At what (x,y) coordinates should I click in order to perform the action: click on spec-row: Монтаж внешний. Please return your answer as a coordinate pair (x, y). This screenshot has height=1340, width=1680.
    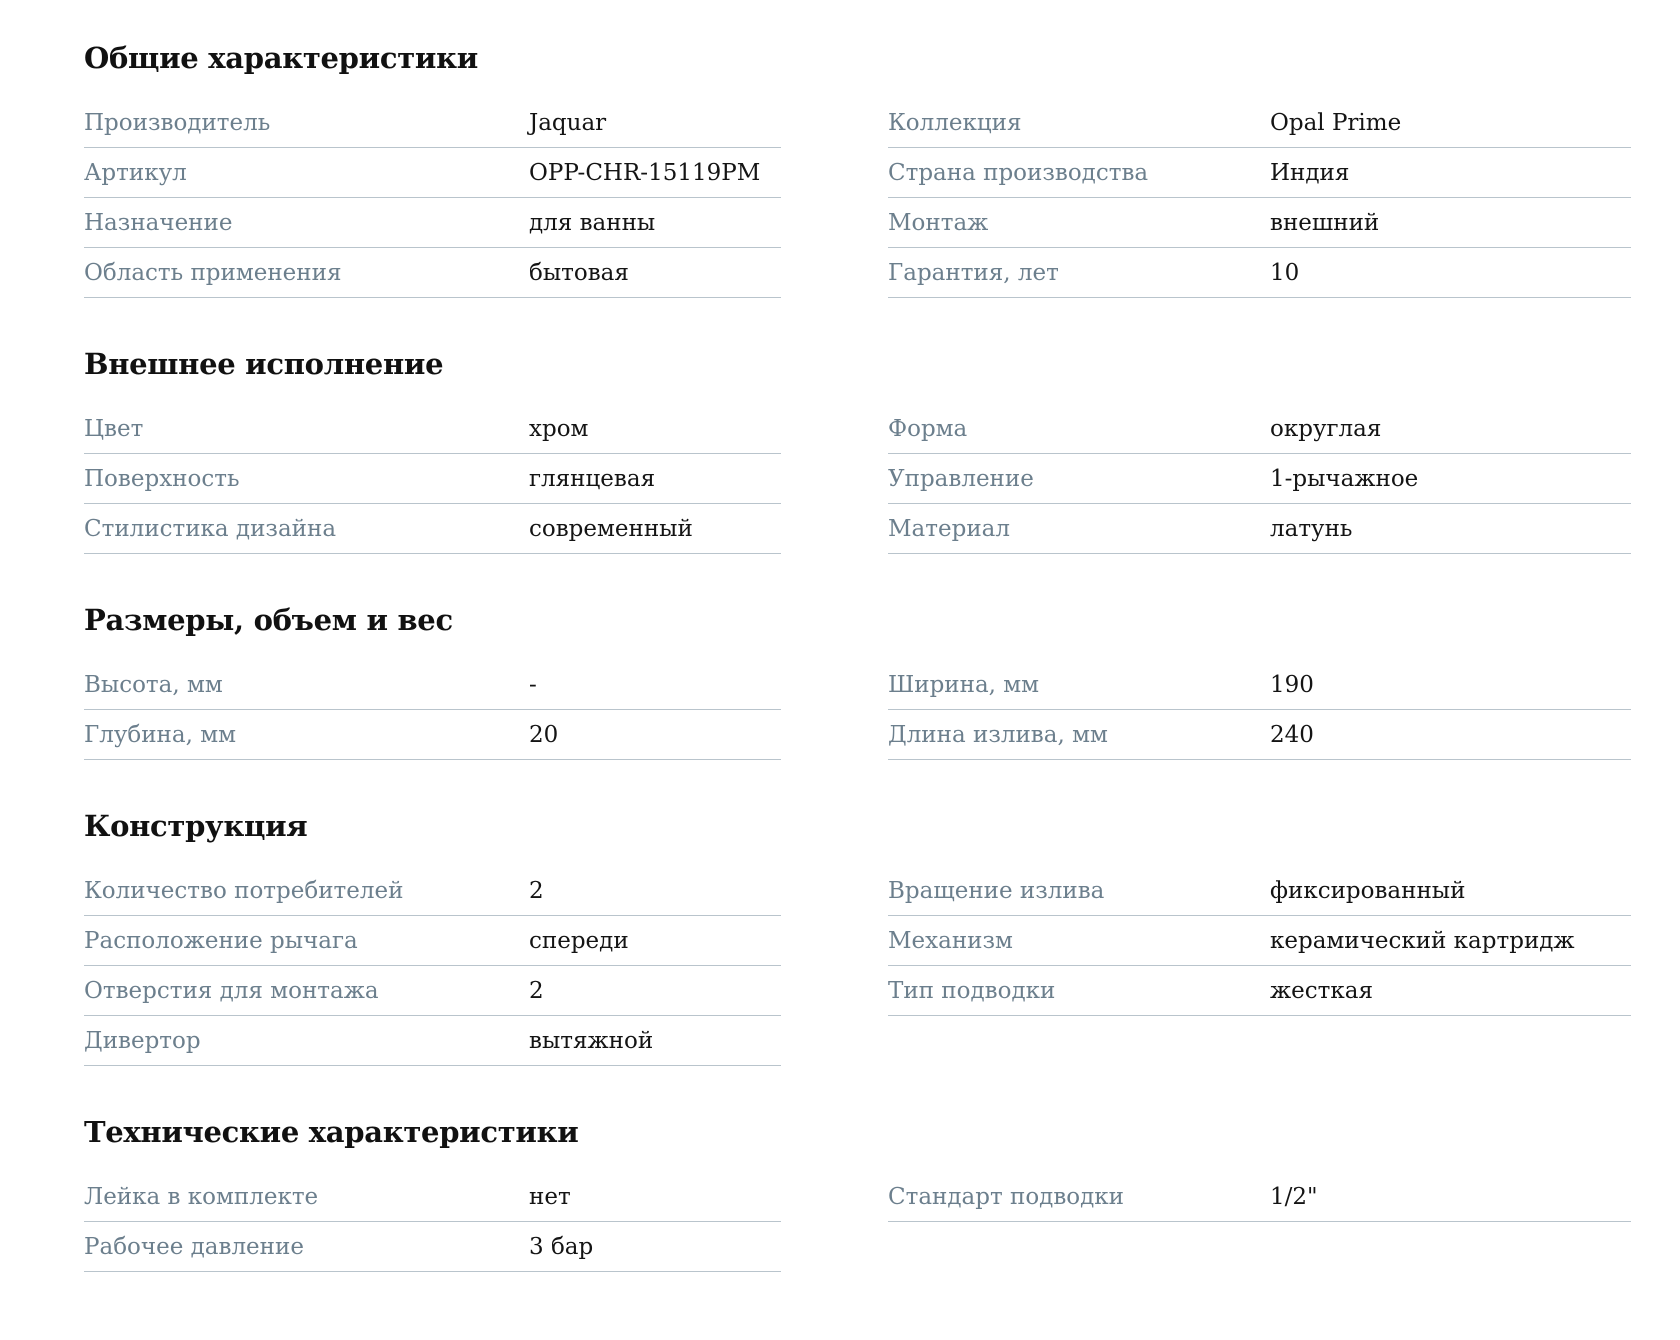
    Looking at the image, I should click on (1259, 223).